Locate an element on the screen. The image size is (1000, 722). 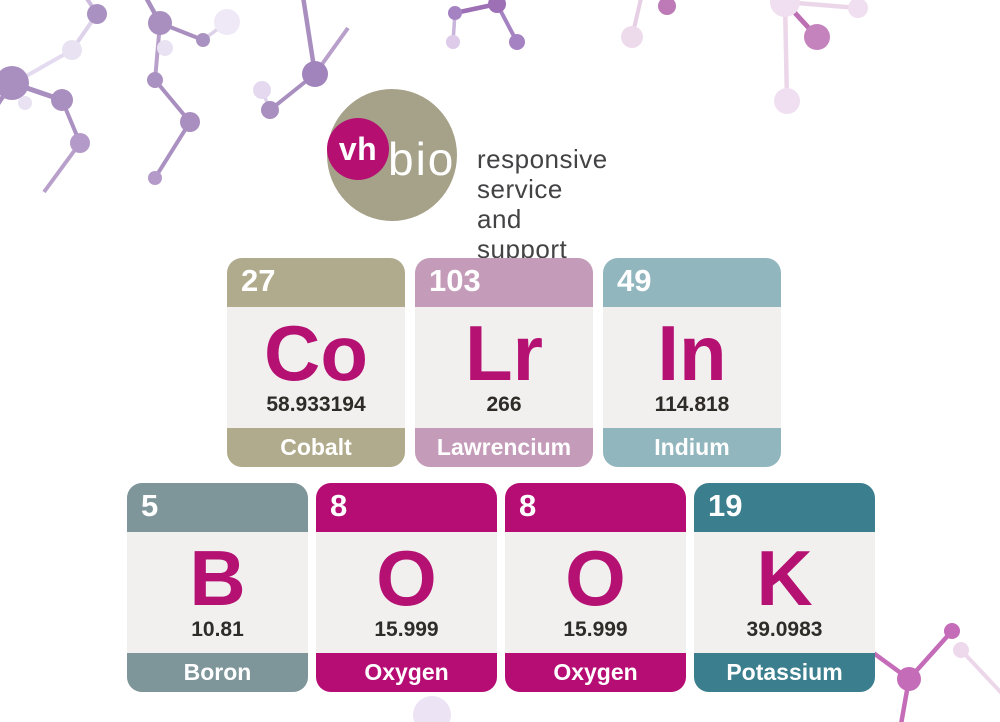
element-tile-lawrencium: 103 Lr 266 Lawrencium is located at coordinates (504, 362).